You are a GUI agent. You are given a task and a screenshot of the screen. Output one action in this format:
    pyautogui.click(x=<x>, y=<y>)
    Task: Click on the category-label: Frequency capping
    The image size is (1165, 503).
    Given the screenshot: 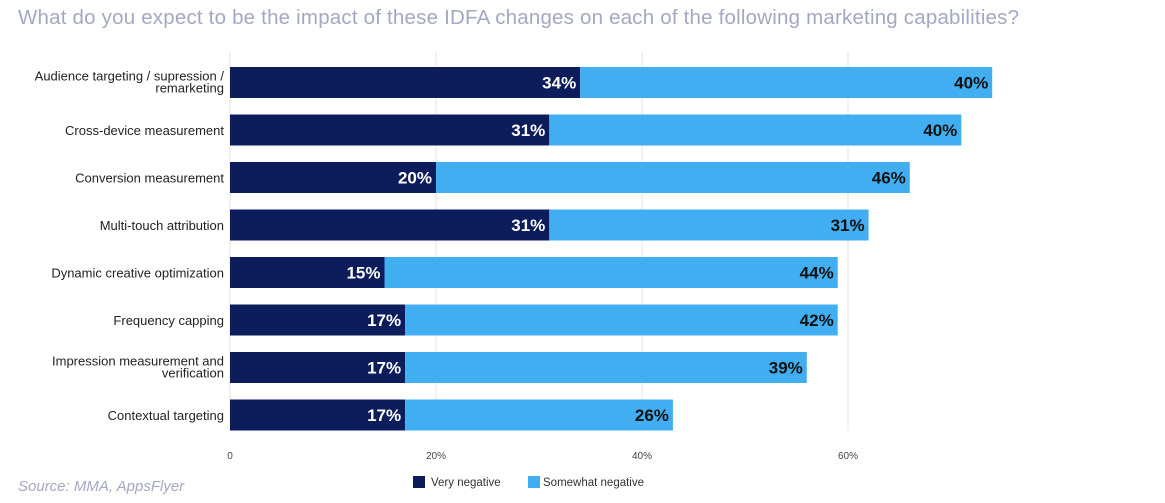 What is the action you would take?
    pyautogui.click(x=168, y=320)
    